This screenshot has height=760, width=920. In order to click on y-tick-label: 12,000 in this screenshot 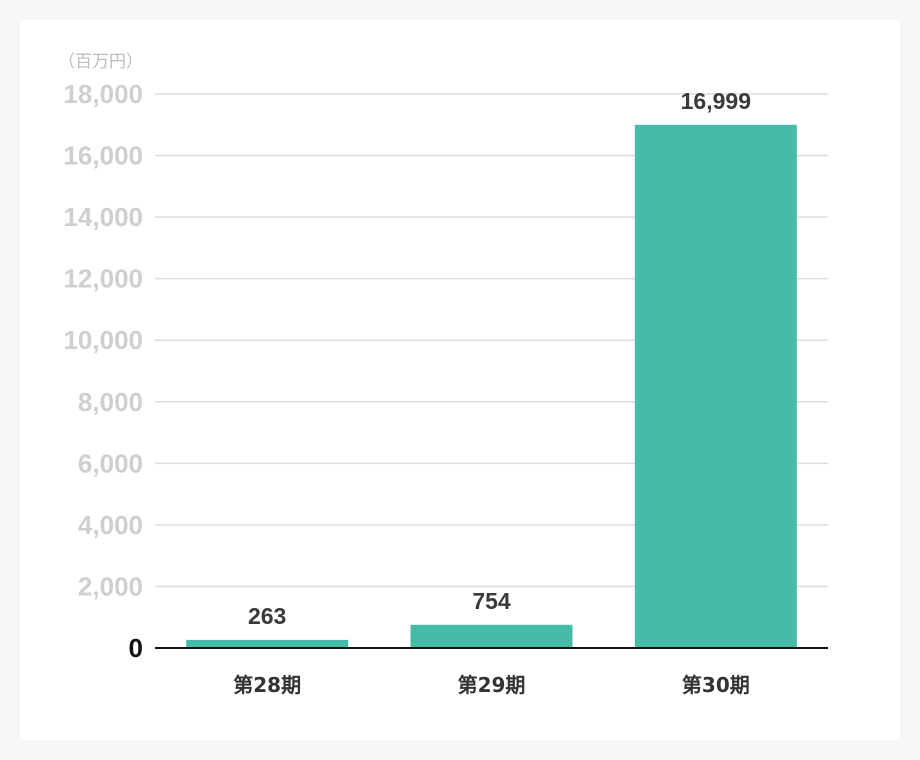, I will do `click(103, 279)`.